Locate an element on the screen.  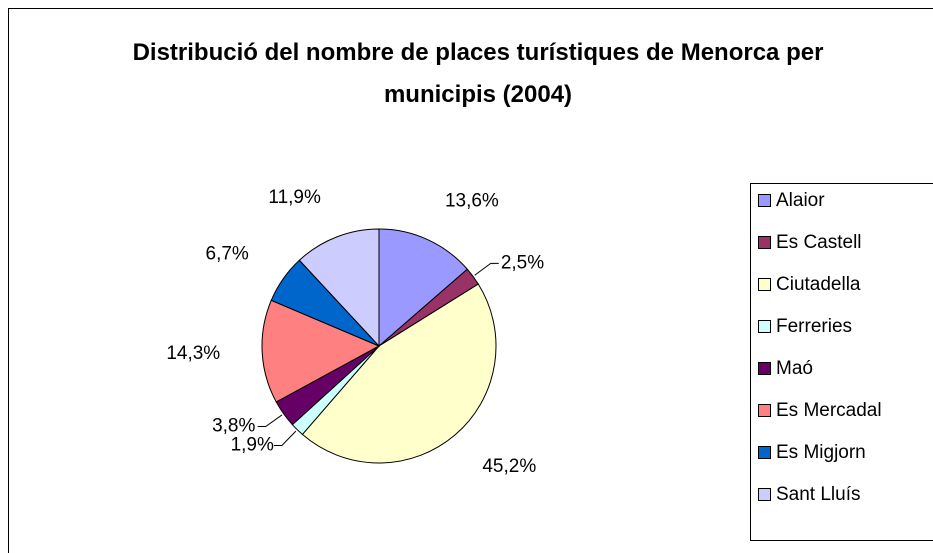
data-label: 3,8% is located at coordinates (233, 426).